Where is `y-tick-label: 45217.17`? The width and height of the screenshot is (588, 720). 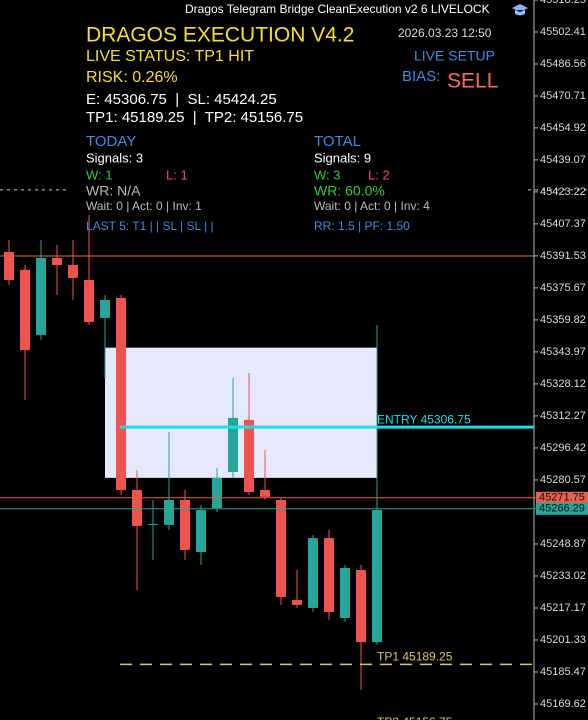
y-tick-label: 45217.17 is located at coordinates (563, 608).